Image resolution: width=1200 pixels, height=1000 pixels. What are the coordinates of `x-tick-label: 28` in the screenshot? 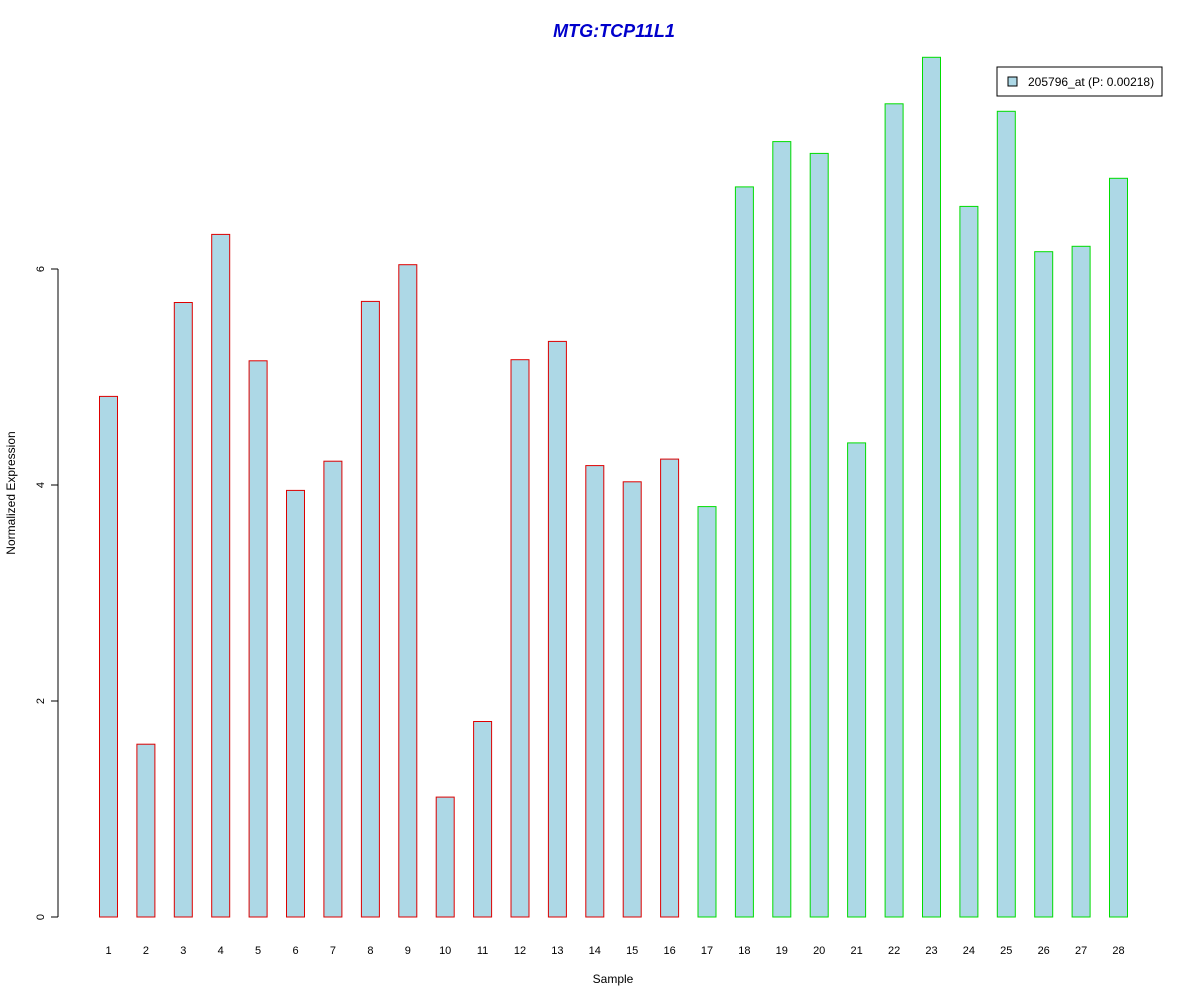 It's located at (1118, 951).